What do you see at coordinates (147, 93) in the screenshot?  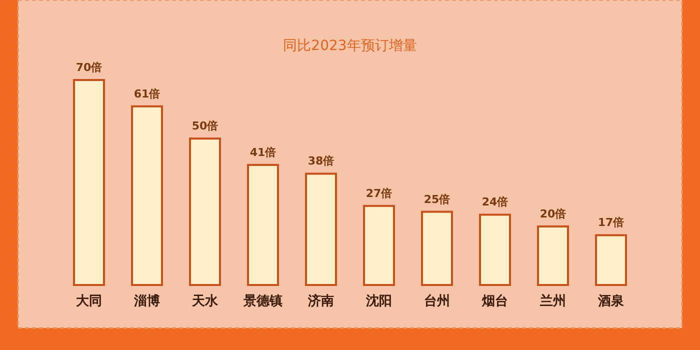 I see `data-label: 61倍` at bounding box center [147, 93].